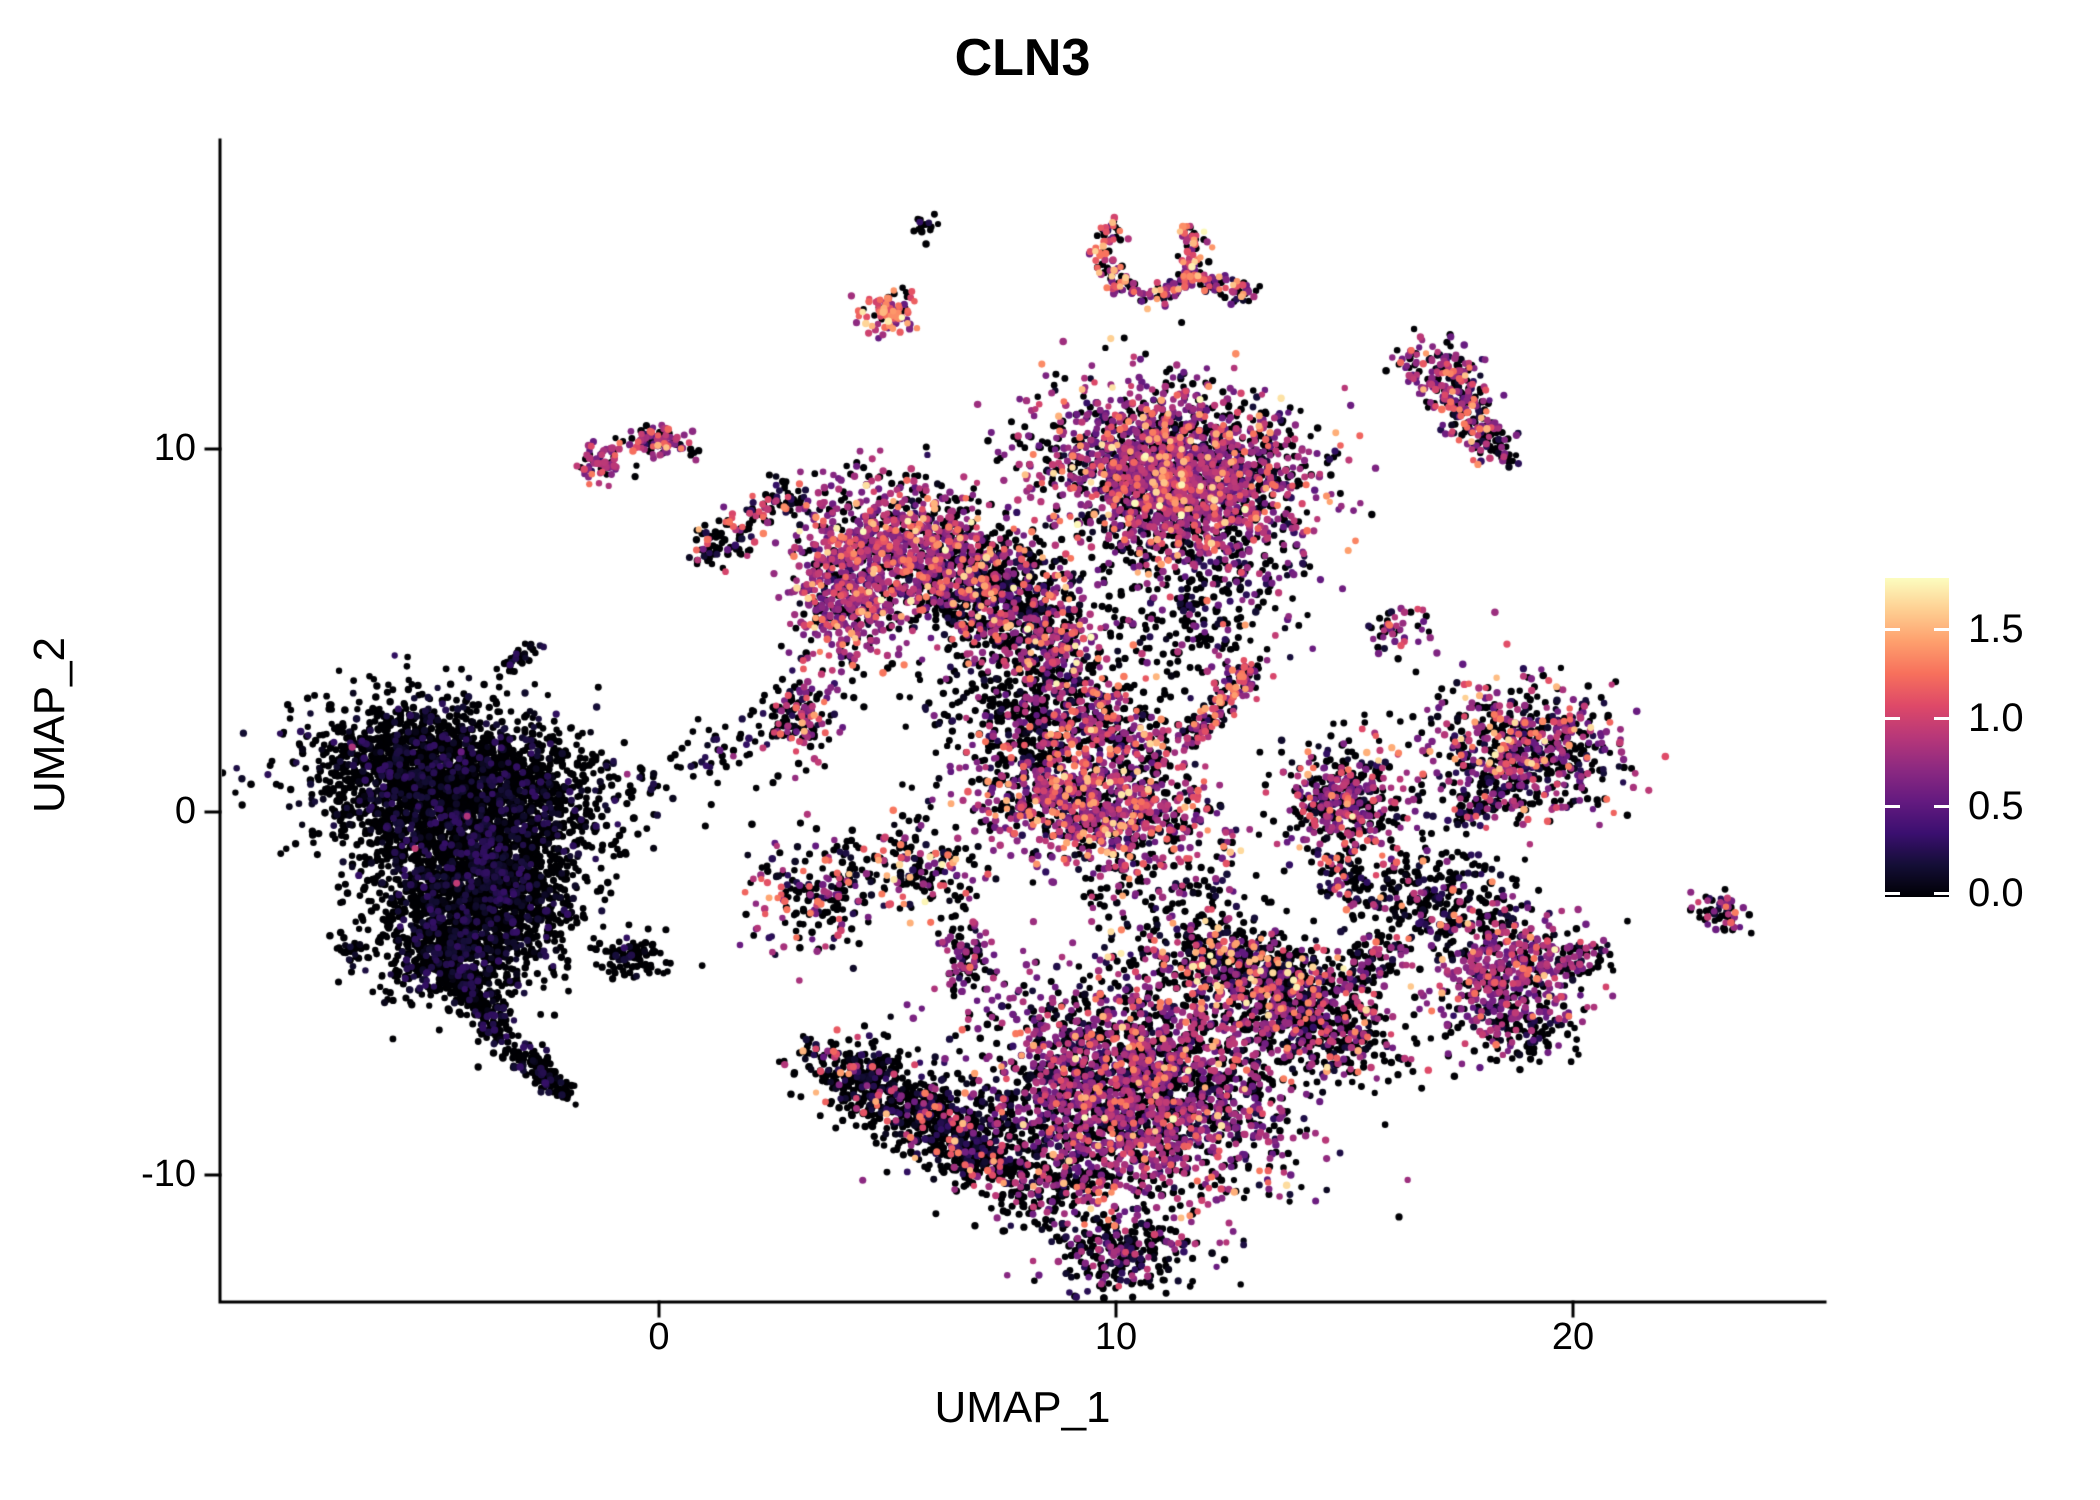 This screenshot has width=2100, height=1500. I want to click on x-tick-label-20: 20, so click(1573, 1337).